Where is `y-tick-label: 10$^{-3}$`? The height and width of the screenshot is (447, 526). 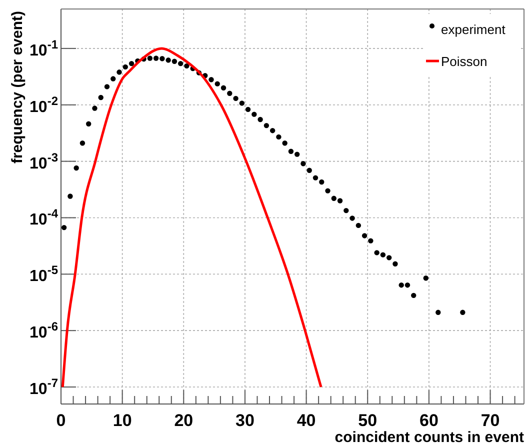 y-tick-label: 10$^{-3}$ is located at coordinates (44, 161).